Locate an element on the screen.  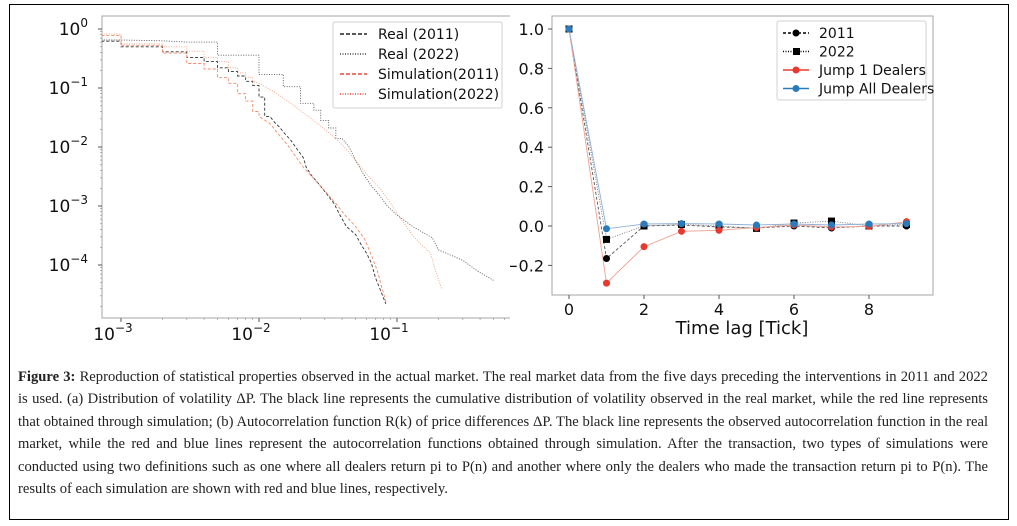
legend-label-b: Jump All Dealers is located at coordinates (876, 90).